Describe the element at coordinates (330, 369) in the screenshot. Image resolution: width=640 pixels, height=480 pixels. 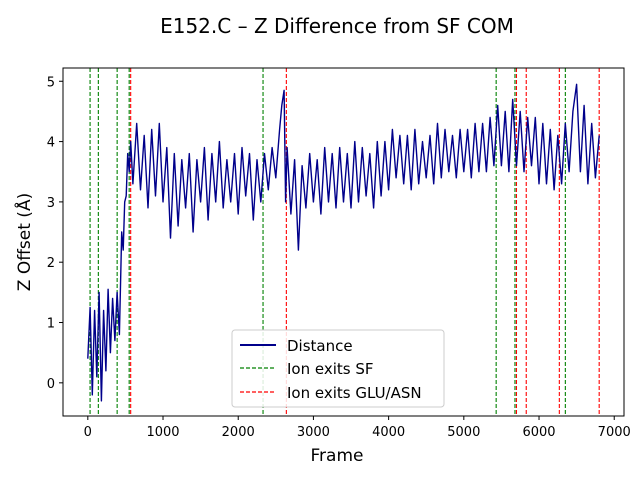
I see `legend-label-ion-exits-sf: Ion exits SF` at that location.